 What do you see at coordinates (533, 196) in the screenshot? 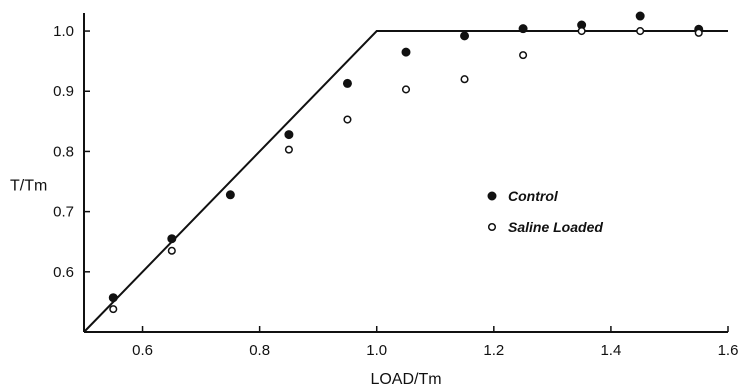
I see `legend-label: Control` at bounding box center [533, 196].